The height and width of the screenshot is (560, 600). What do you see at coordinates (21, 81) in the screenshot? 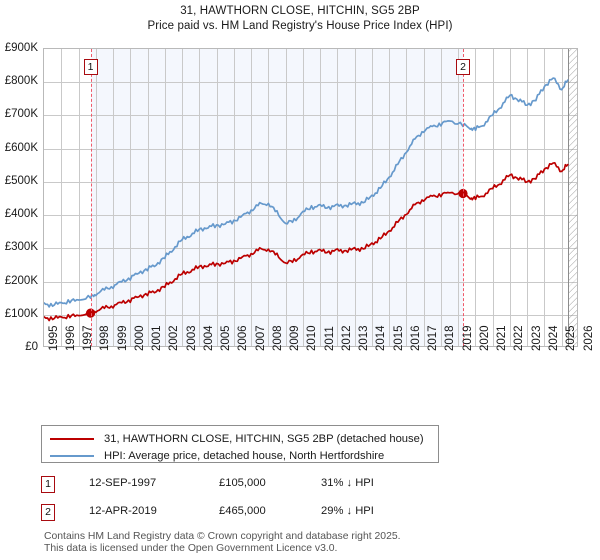
I see `y-axis-tick-label: £800K` at bounding box center [21, 81].